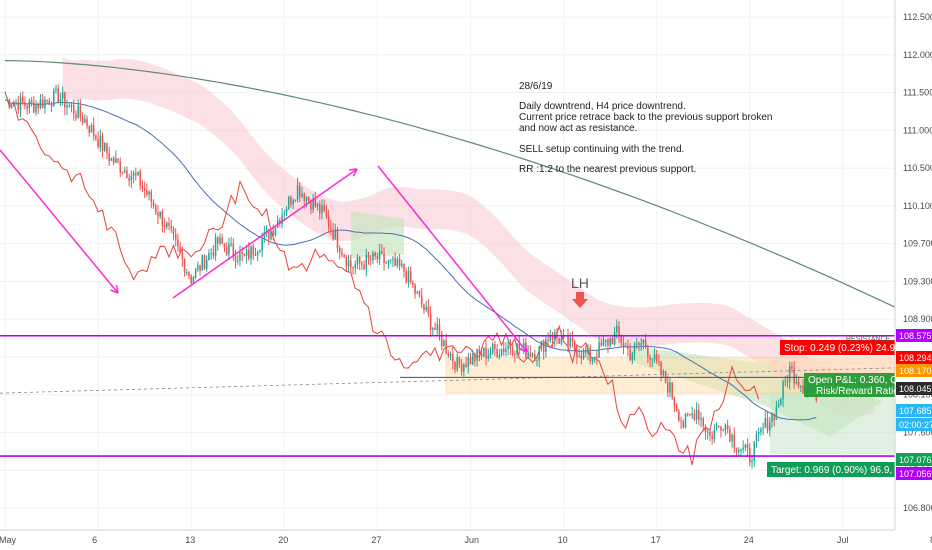 The image size is (932, 550). What do you see at coordinates (843, 540) in the screenshot?
I see `x-tick-label: Jul` at bounding box center [843, 540].